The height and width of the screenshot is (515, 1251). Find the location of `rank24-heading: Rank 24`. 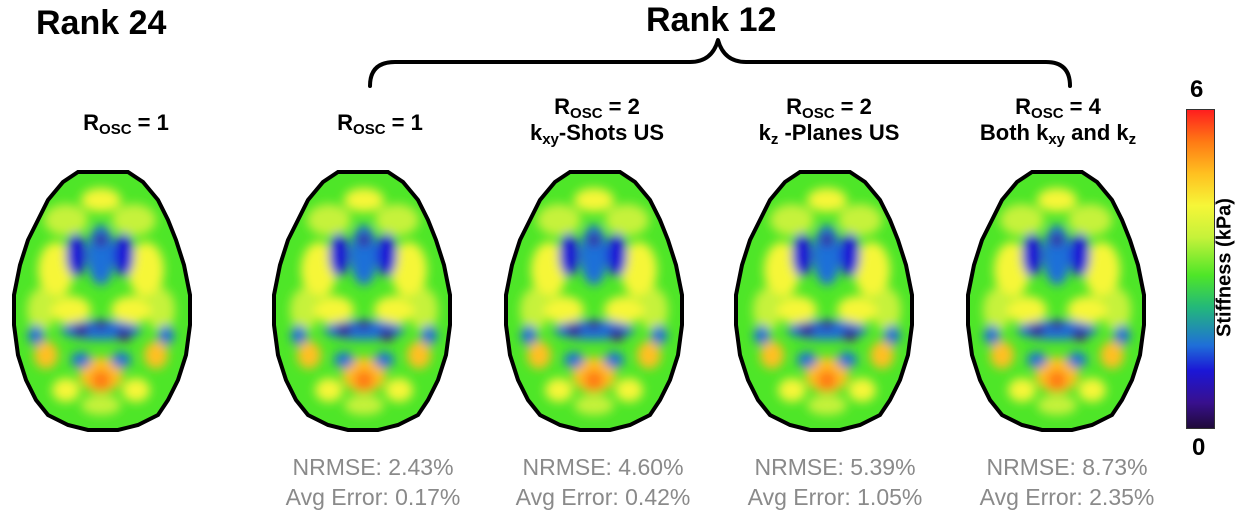

rank24-heading: Rank 24 is located at coordinates (101, 23).